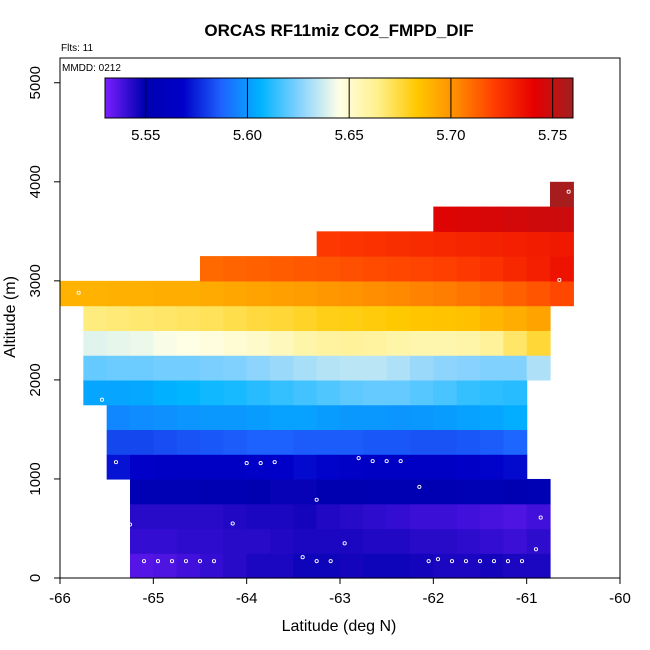 The image size is (650, 650). Describe the element at coordinates (527, 598) in the screenshot. I see `x-tick-label: -61` at that location.